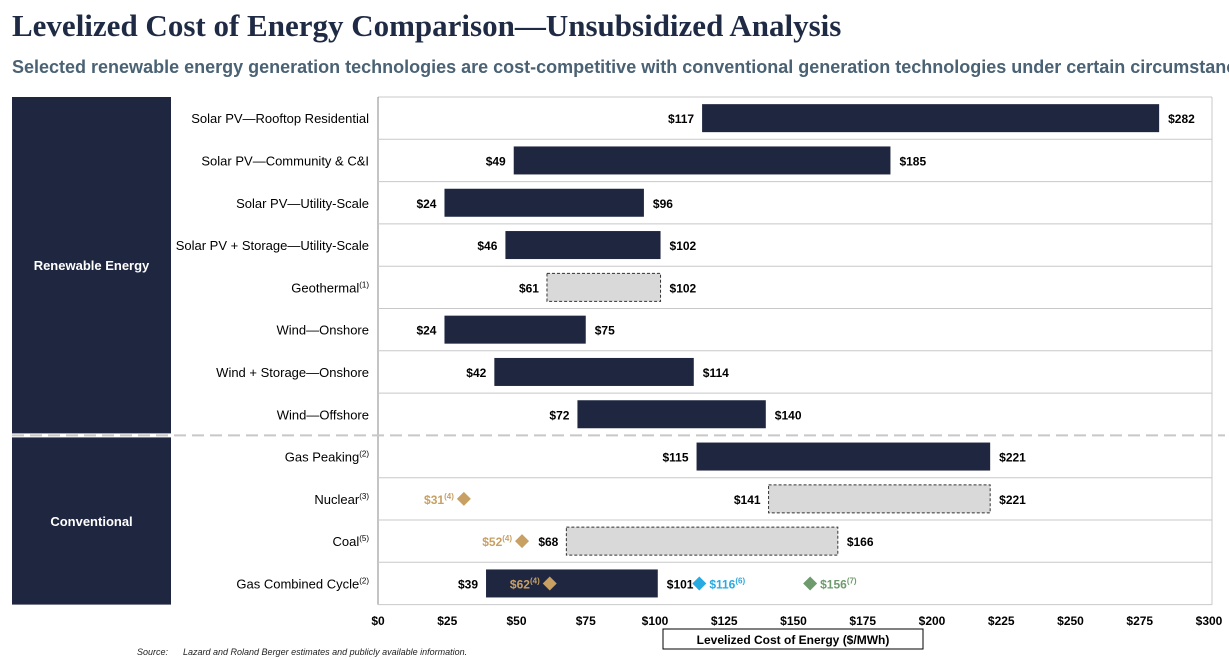 The width and height of the screenshot is (1229, 659). What do you see at coordinates (724, 621) in the screenshot?
I see `x-tick-label: $125` at bounding box center [724, 621].